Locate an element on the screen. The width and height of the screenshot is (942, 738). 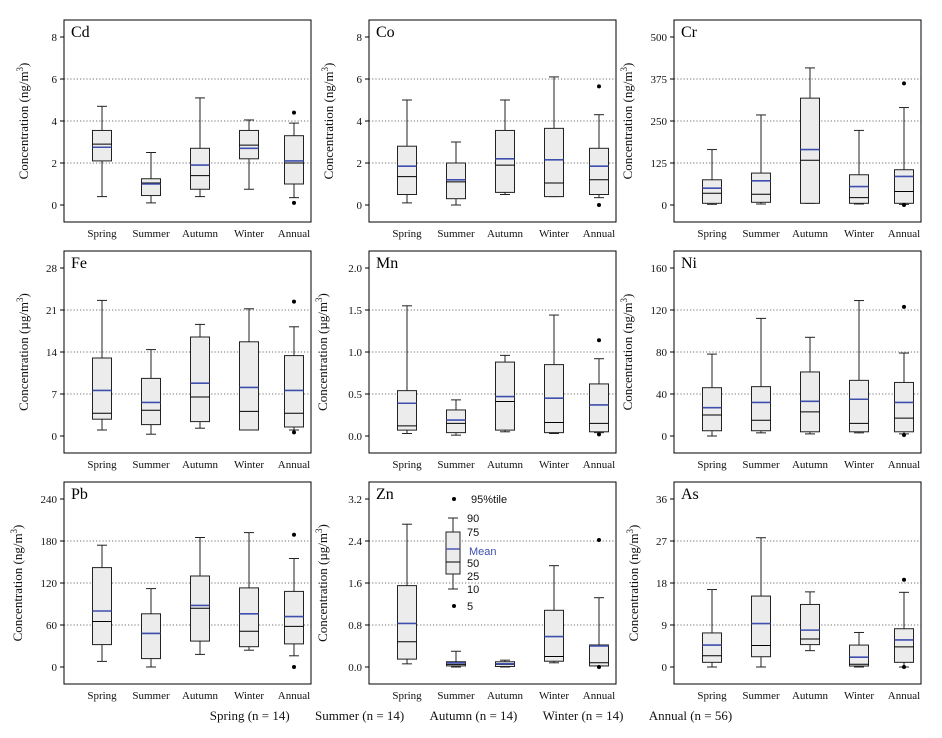
y-tick-label: 1.6 is located at coordinates (355, 584).